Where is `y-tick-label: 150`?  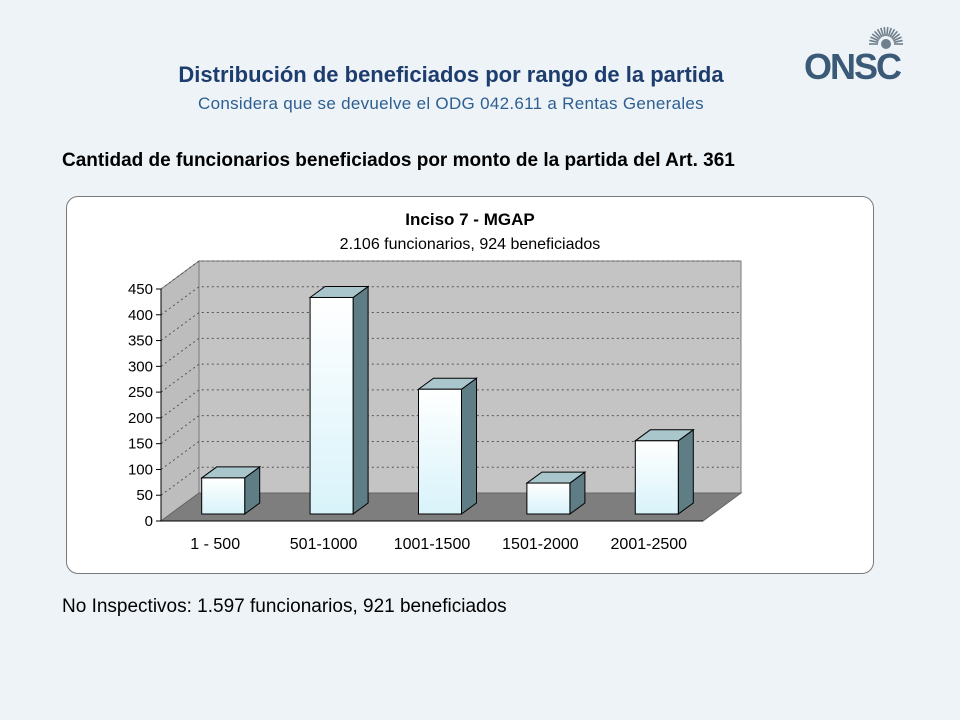
y-tick-label: 150 is located at coordinates (140, 444).